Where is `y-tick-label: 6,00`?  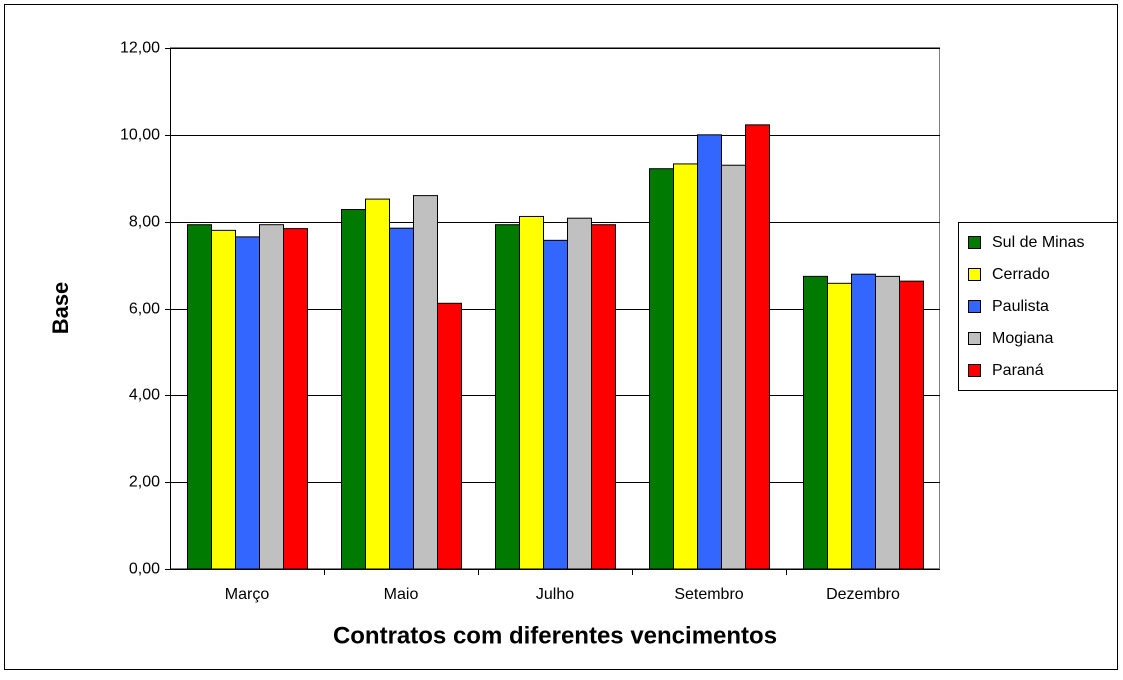
y-tick-label: 6,00 is located at coordinates (144, 309).